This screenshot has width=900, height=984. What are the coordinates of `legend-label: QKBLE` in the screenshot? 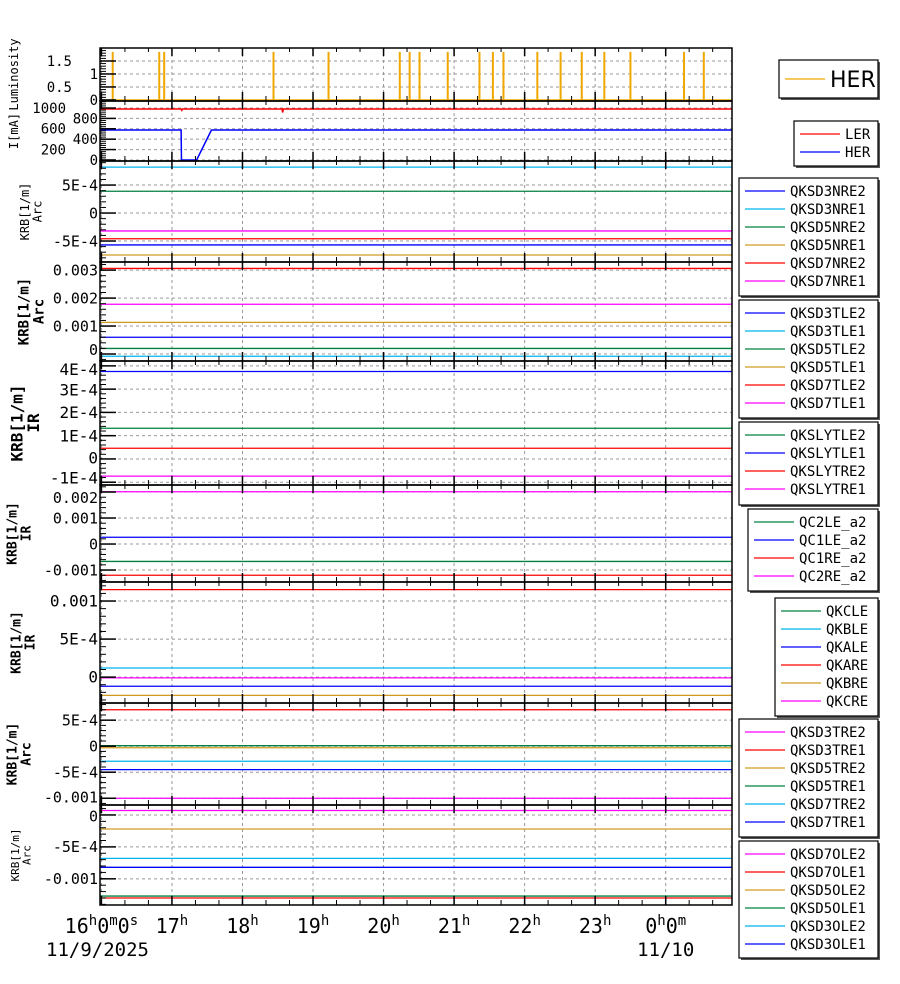 It's located at (847, 630).